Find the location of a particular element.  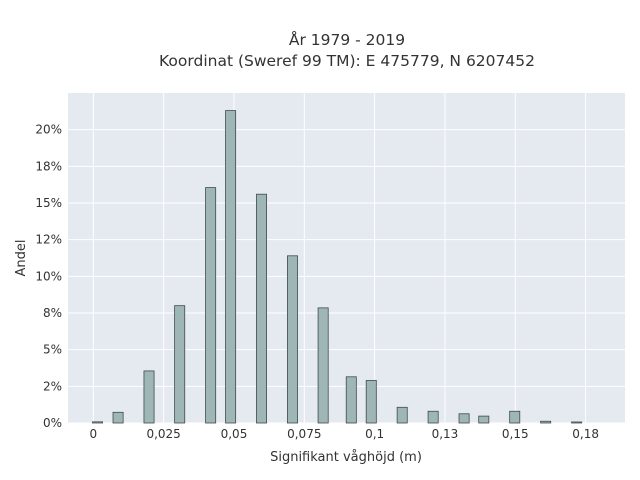

x-tick-label: 0,075 is located at coordinates (304, 434).